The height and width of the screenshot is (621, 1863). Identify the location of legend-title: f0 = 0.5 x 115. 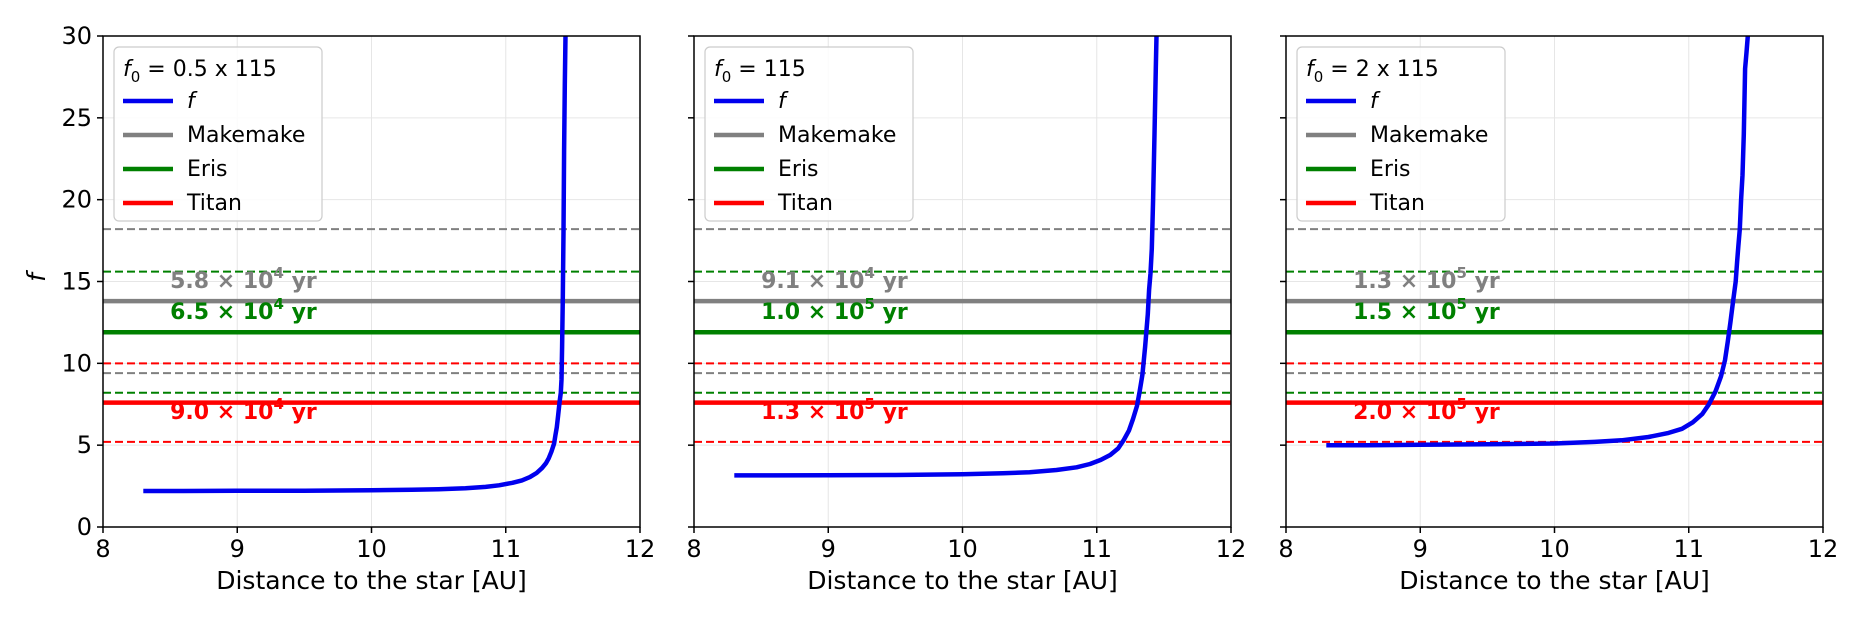
(200, 71).